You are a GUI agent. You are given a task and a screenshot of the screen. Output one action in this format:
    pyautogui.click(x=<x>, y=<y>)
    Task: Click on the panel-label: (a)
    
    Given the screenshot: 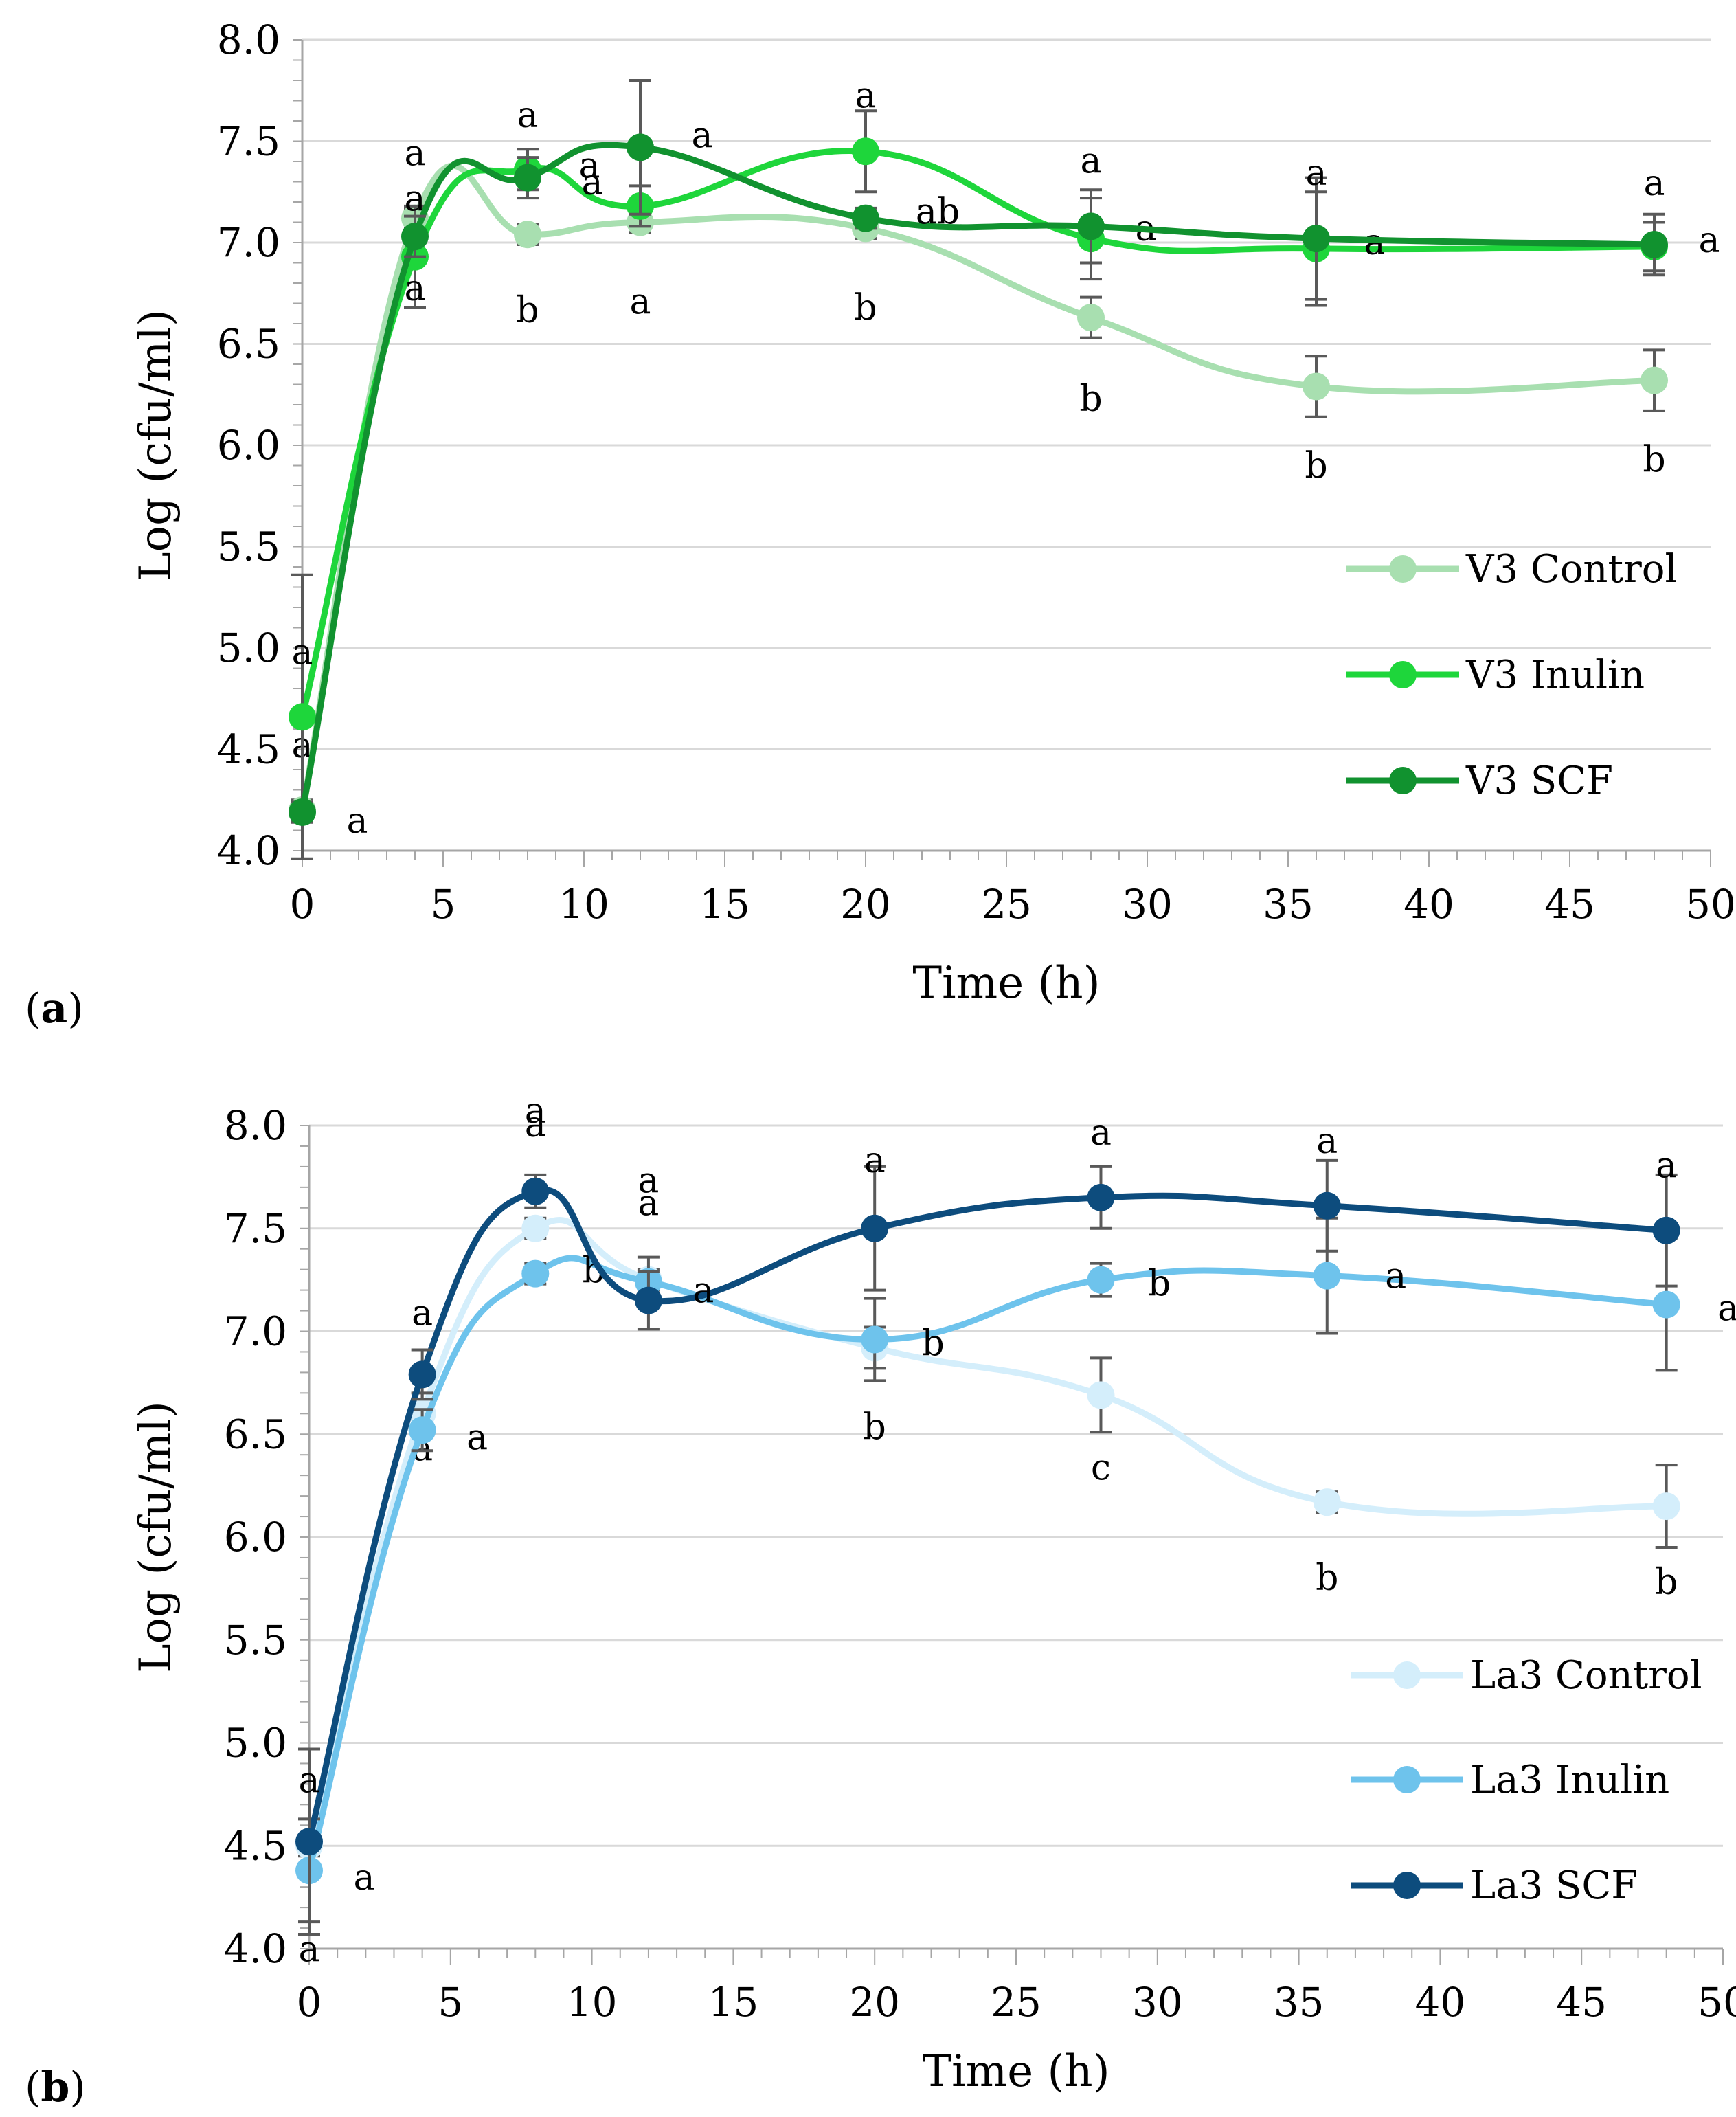 What is the action you would take?
    pyautogui.click(x=54, y=1009)
    